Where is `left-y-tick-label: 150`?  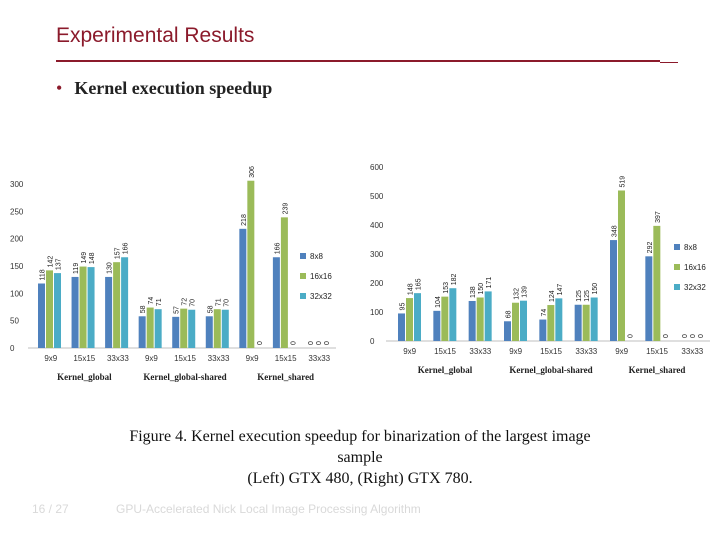 left-y-tick-label: 150 is located at coordinates (17, 266).